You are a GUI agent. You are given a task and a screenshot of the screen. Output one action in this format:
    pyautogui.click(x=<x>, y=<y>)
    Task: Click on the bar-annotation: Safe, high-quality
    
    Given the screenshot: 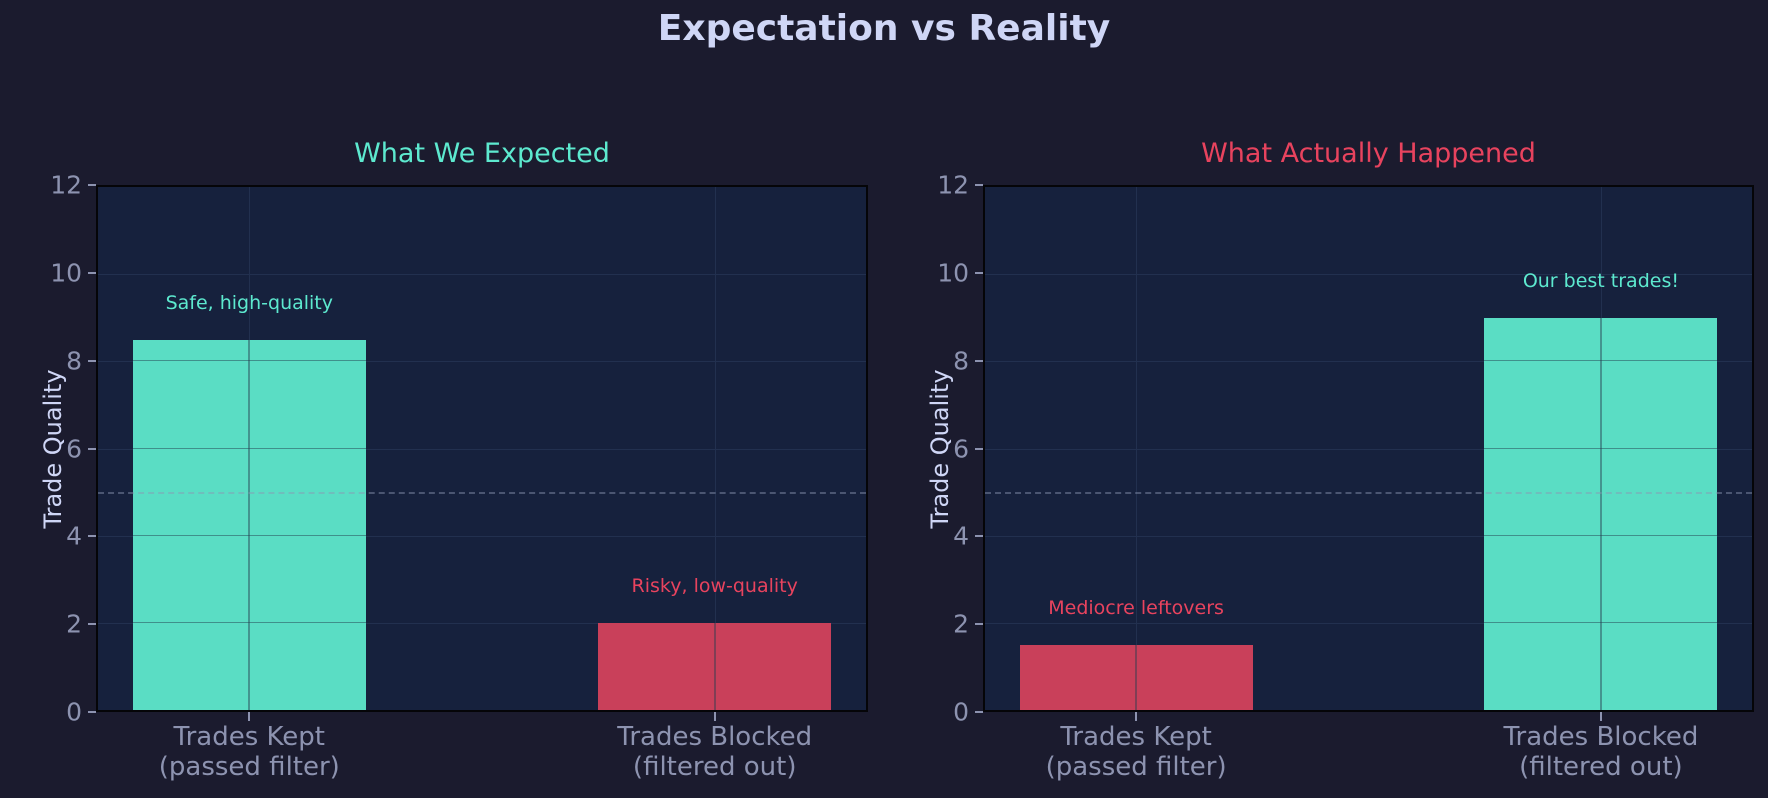 What is the action you would take?
    pyautogui.click(x=249, y=302)
    